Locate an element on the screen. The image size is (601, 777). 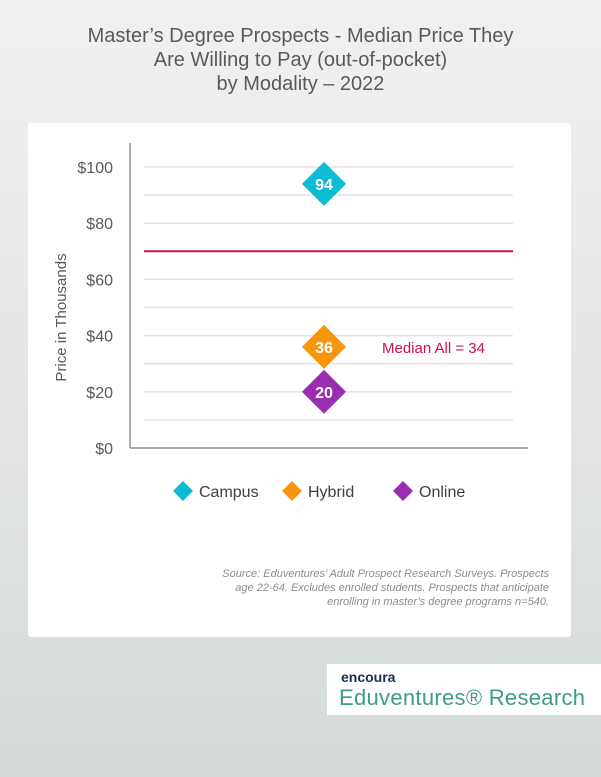
data-label: 20 is located at coordinates (324, 393).